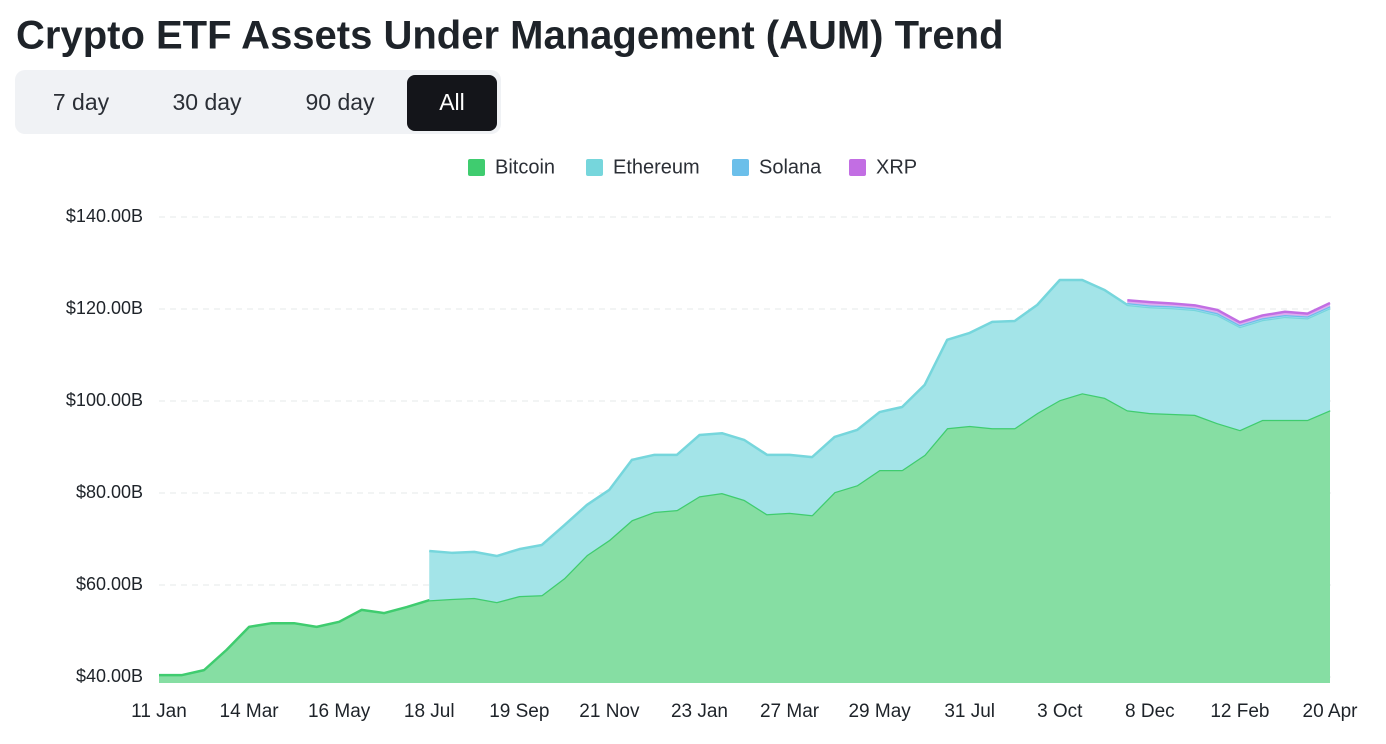  Describe the element at coordinates (207, 102) in the screenshot. I see `tab: 30 day` at that location.